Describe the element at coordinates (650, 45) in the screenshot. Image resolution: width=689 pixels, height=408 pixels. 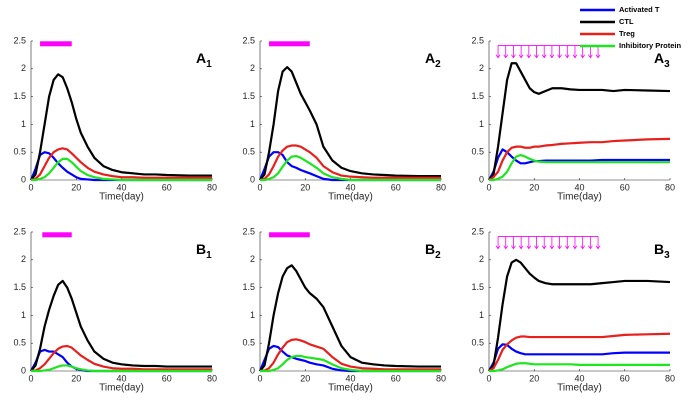
I see `legend-label: Inhibitory Protein` at that location.